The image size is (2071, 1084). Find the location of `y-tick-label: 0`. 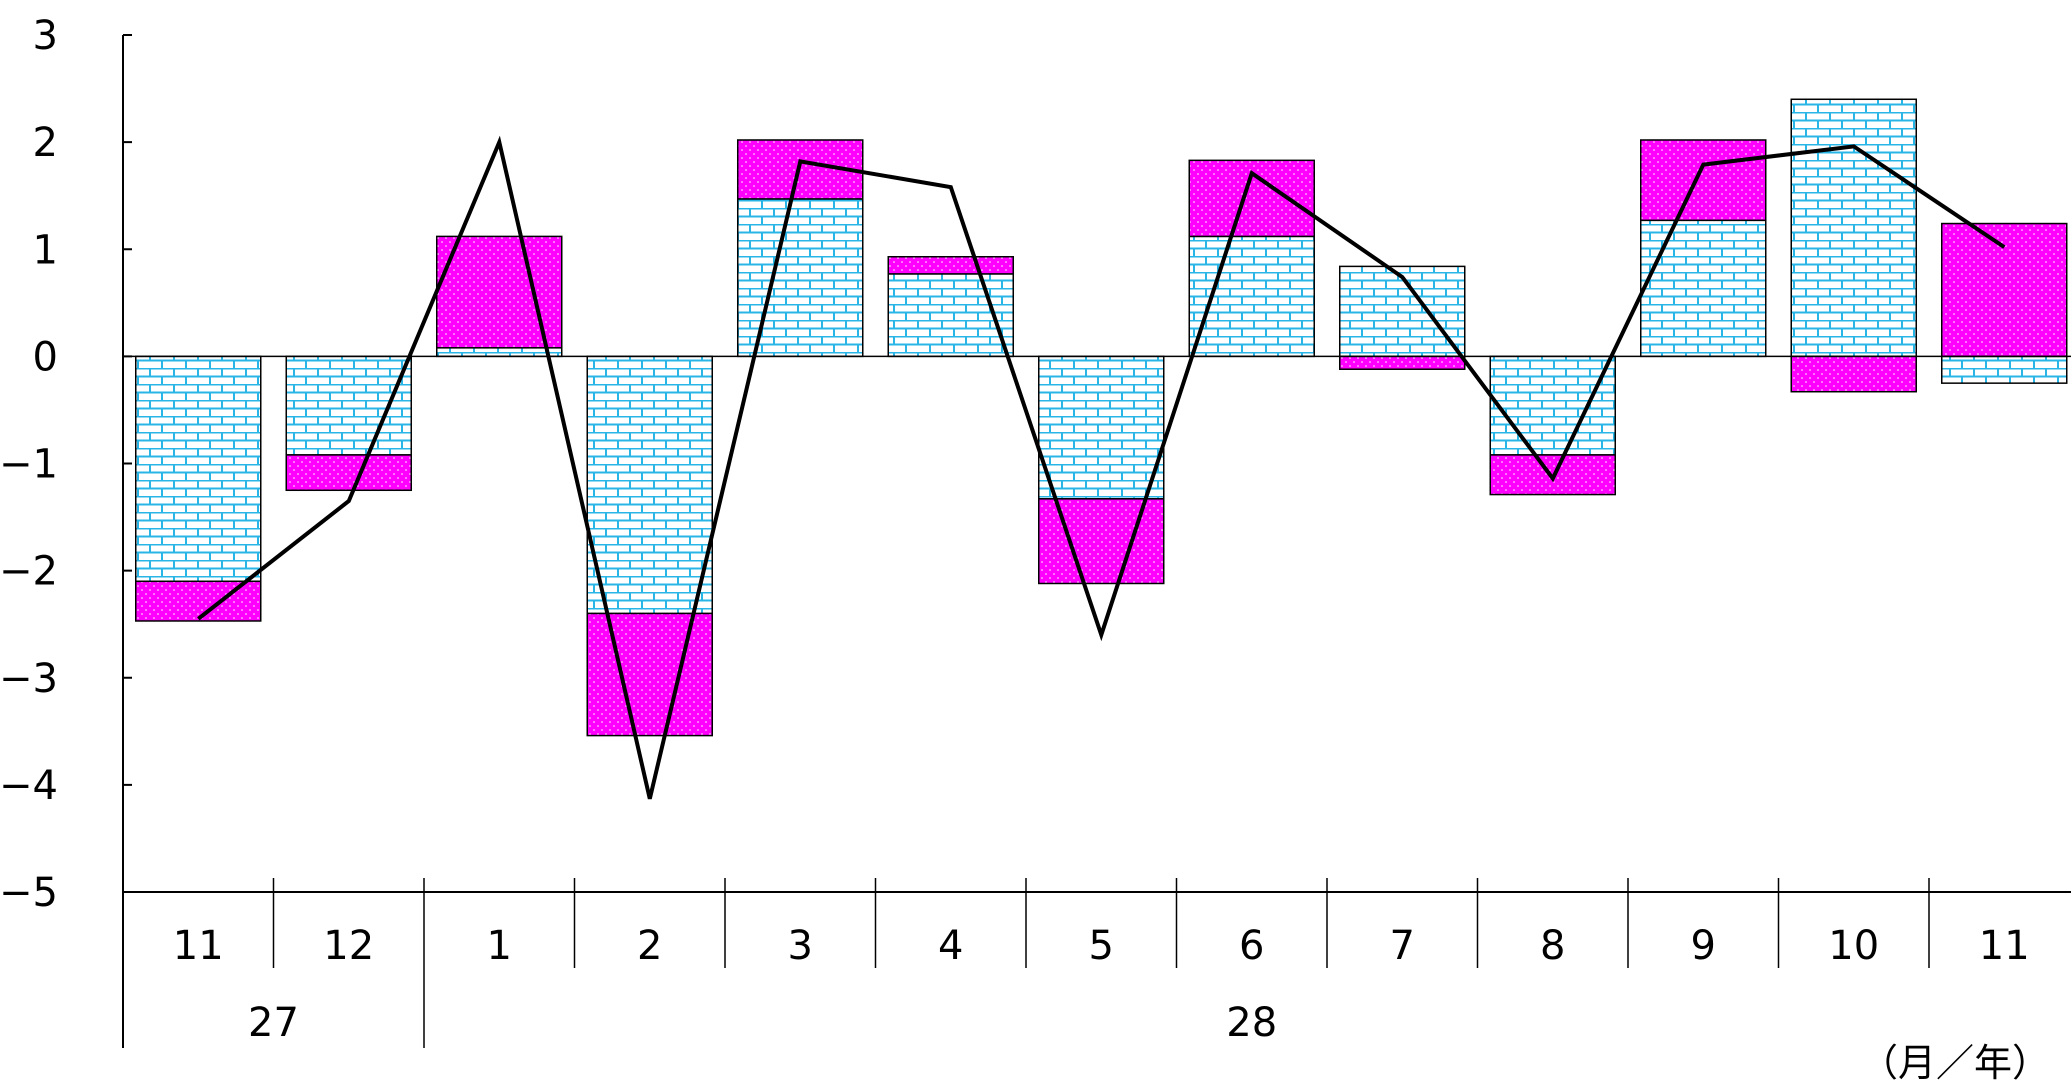

y-tick-label: 0 is located at coordinates (45, 357).